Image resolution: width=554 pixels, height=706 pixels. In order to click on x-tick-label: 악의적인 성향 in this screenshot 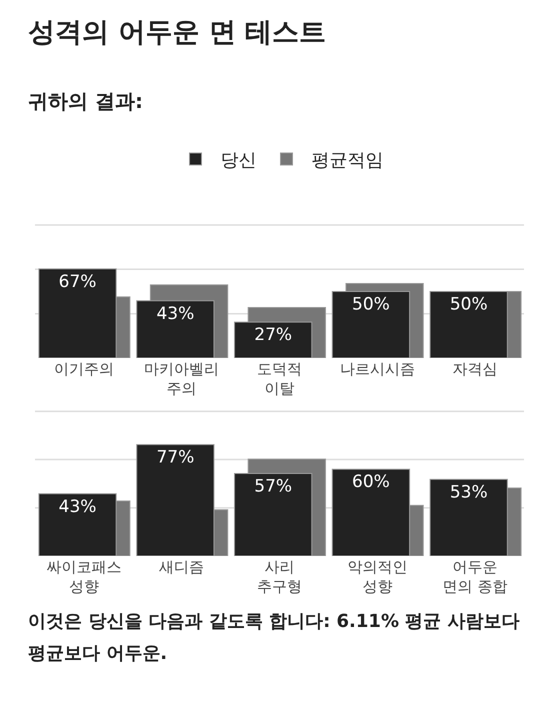, I will do `click(377, 577)`.